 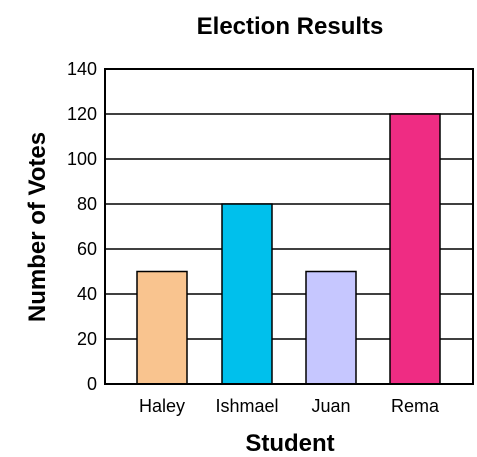 I want to click on y-tick-label: 140, so click(x=82, y=69).